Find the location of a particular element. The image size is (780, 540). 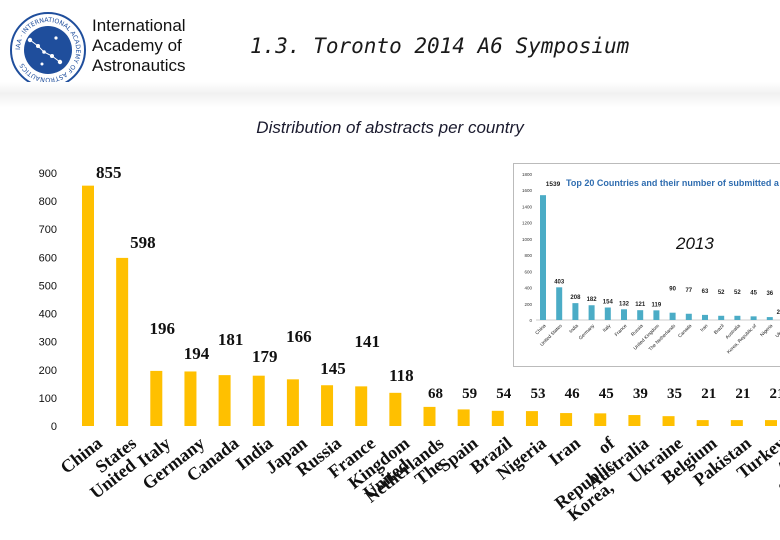

inset-y-tick: 200 is located at coordinates (528, 304).